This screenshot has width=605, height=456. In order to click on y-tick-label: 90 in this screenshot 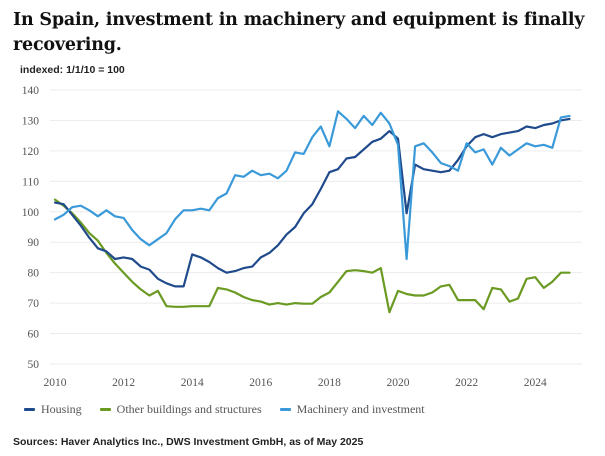, I will do `click(34, 243)`.